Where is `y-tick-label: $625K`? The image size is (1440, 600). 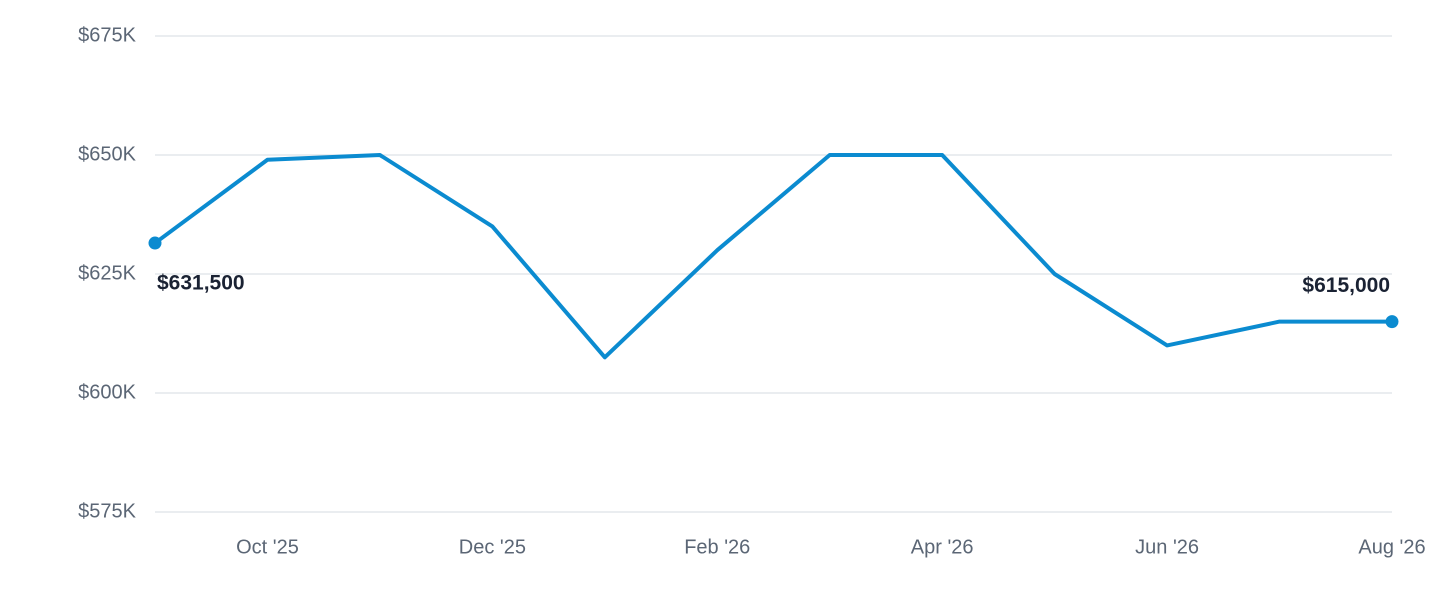 y-tick-label: $625K is located at coordinates (107, 273).